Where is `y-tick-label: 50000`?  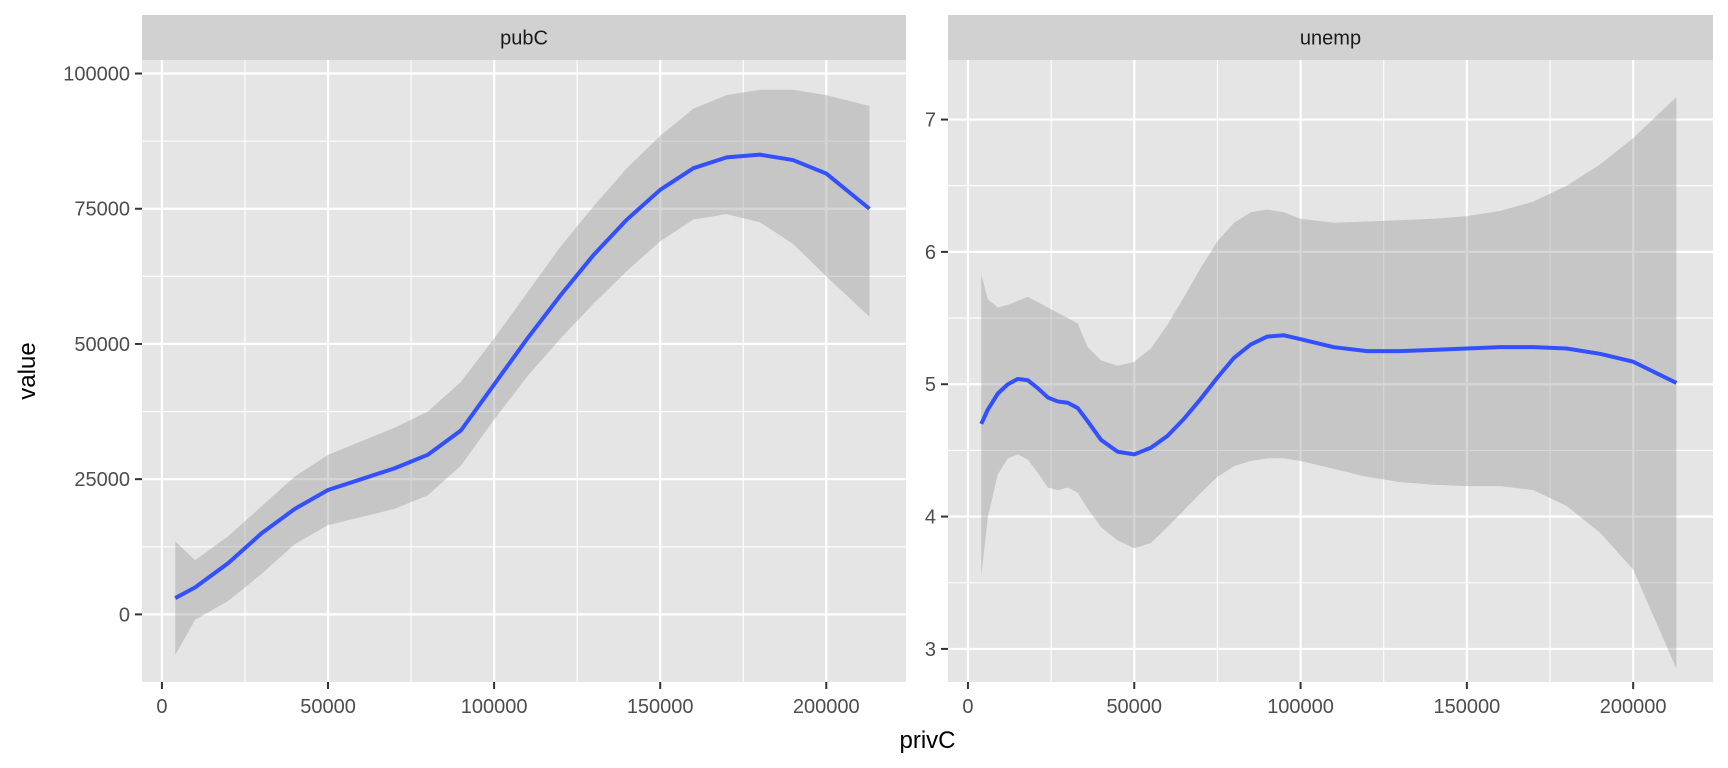
y-tick-label: 50000 is located at coordinates (102, 345).